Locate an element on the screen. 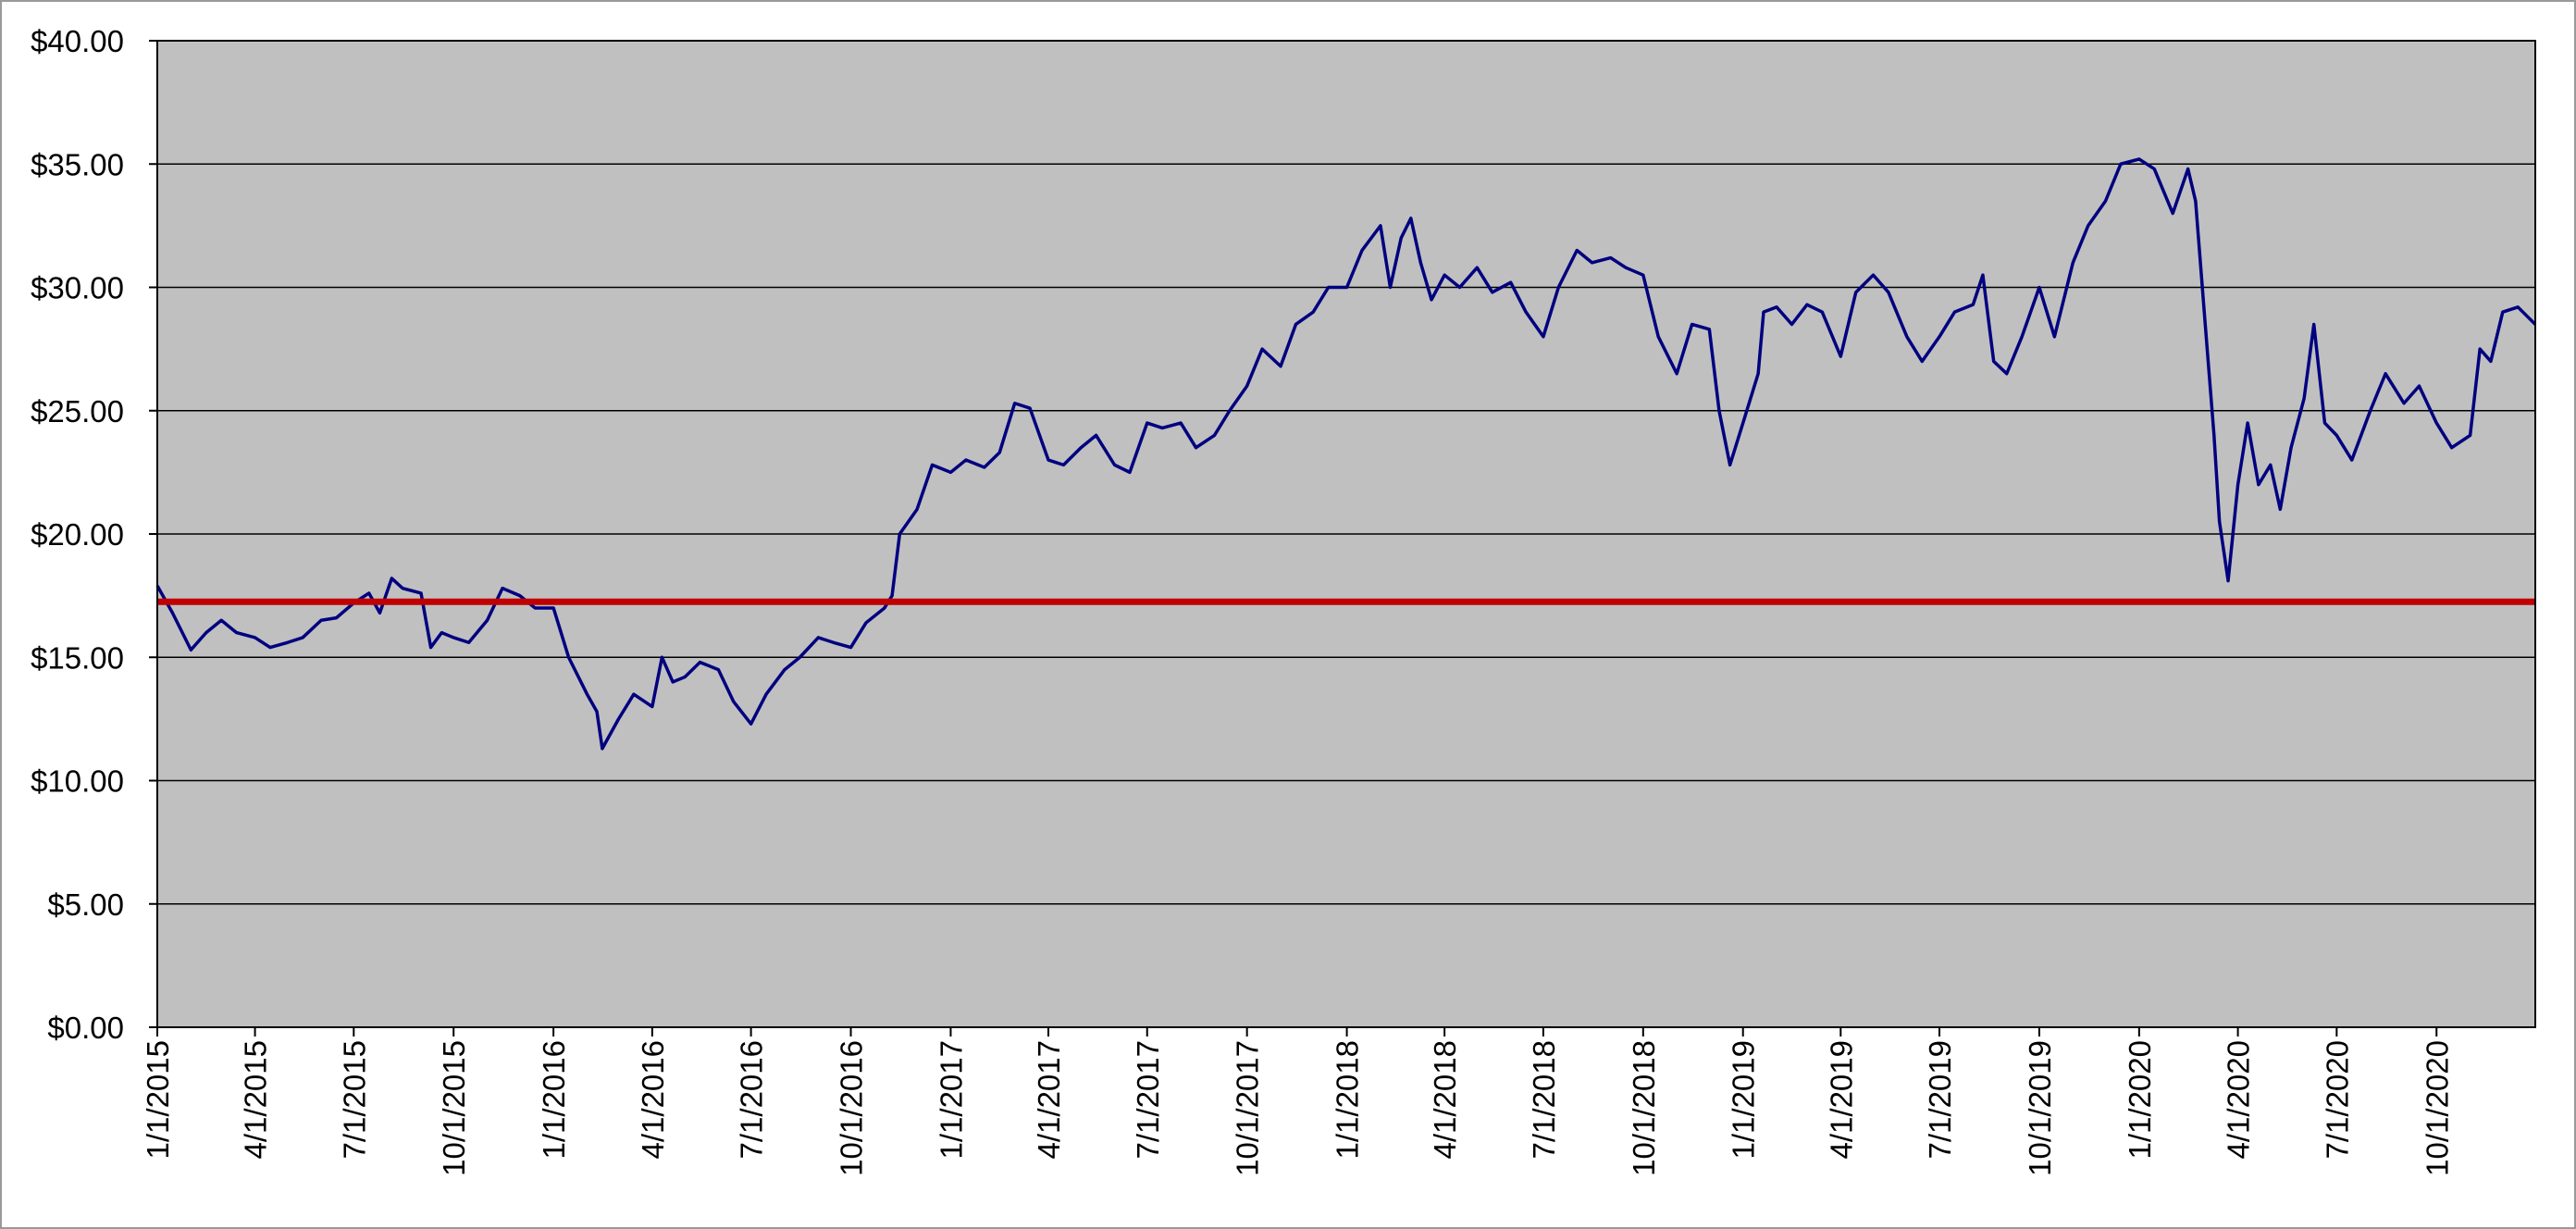  y-tick-label: $15.00 is located at coordinates (78, 657).